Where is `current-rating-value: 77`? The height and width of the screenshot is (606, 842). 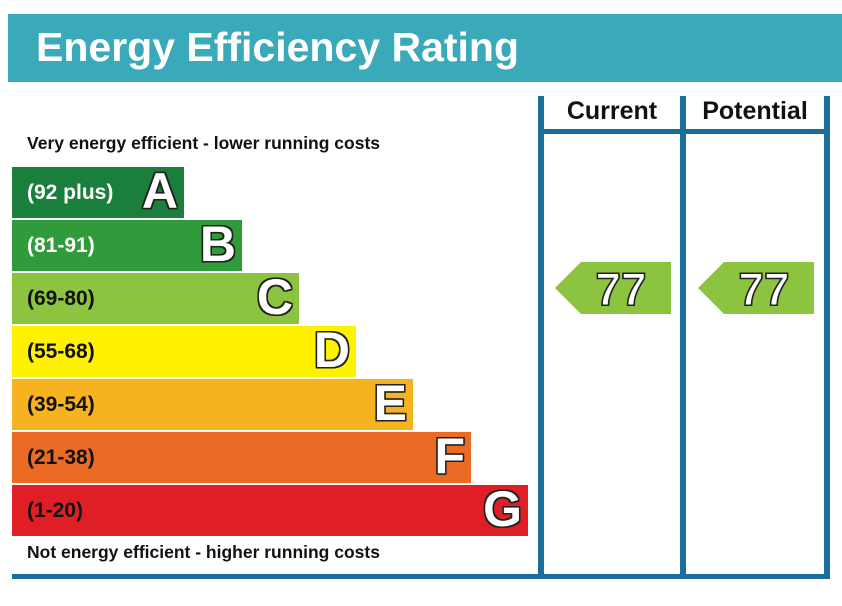
current-rating-value: 77 is located at coordinates (620, 288).